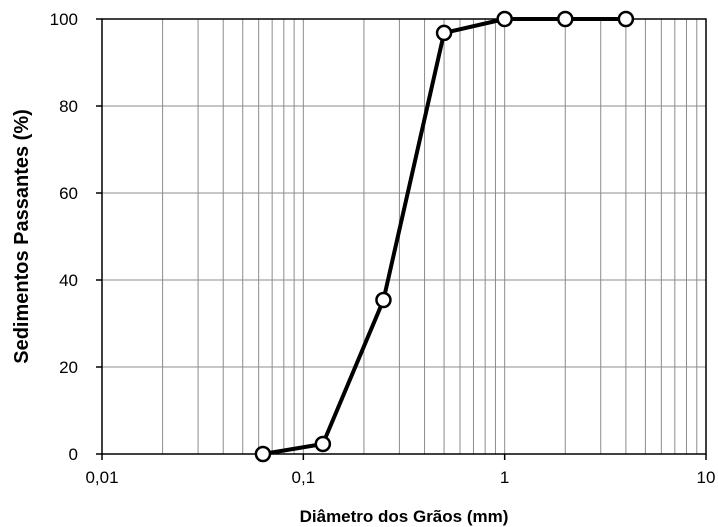 The width and height of the screenshot is (718, 527). What do you see at coordinates (22, 236) in the screenshot?
I see `y-axis-title: Sedimentos Passantes (%)` at bounding box center [22, 236].